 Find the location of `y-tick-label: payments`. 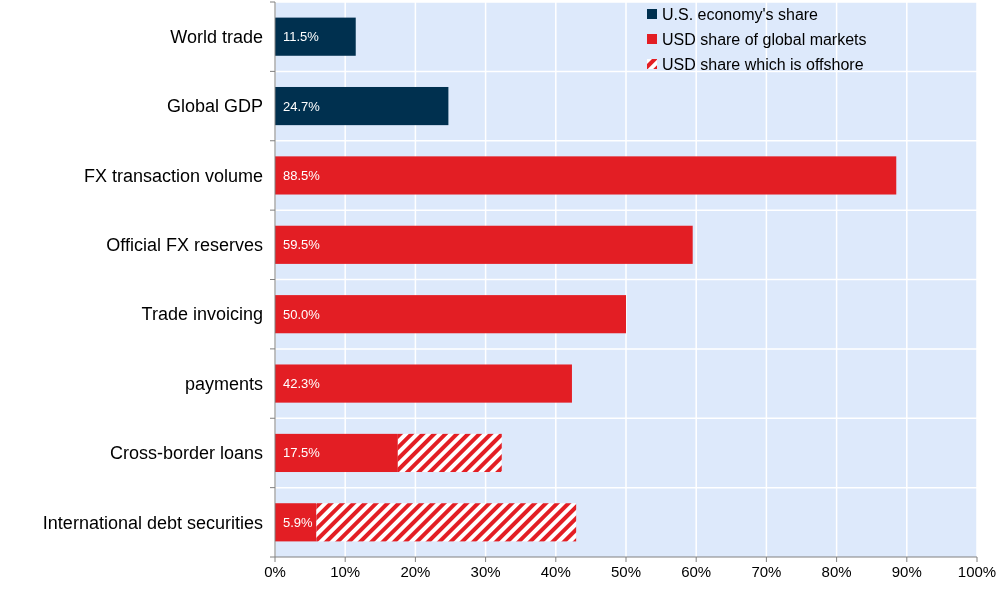

y-tick-label: payments is located at coordinates (223, 383).